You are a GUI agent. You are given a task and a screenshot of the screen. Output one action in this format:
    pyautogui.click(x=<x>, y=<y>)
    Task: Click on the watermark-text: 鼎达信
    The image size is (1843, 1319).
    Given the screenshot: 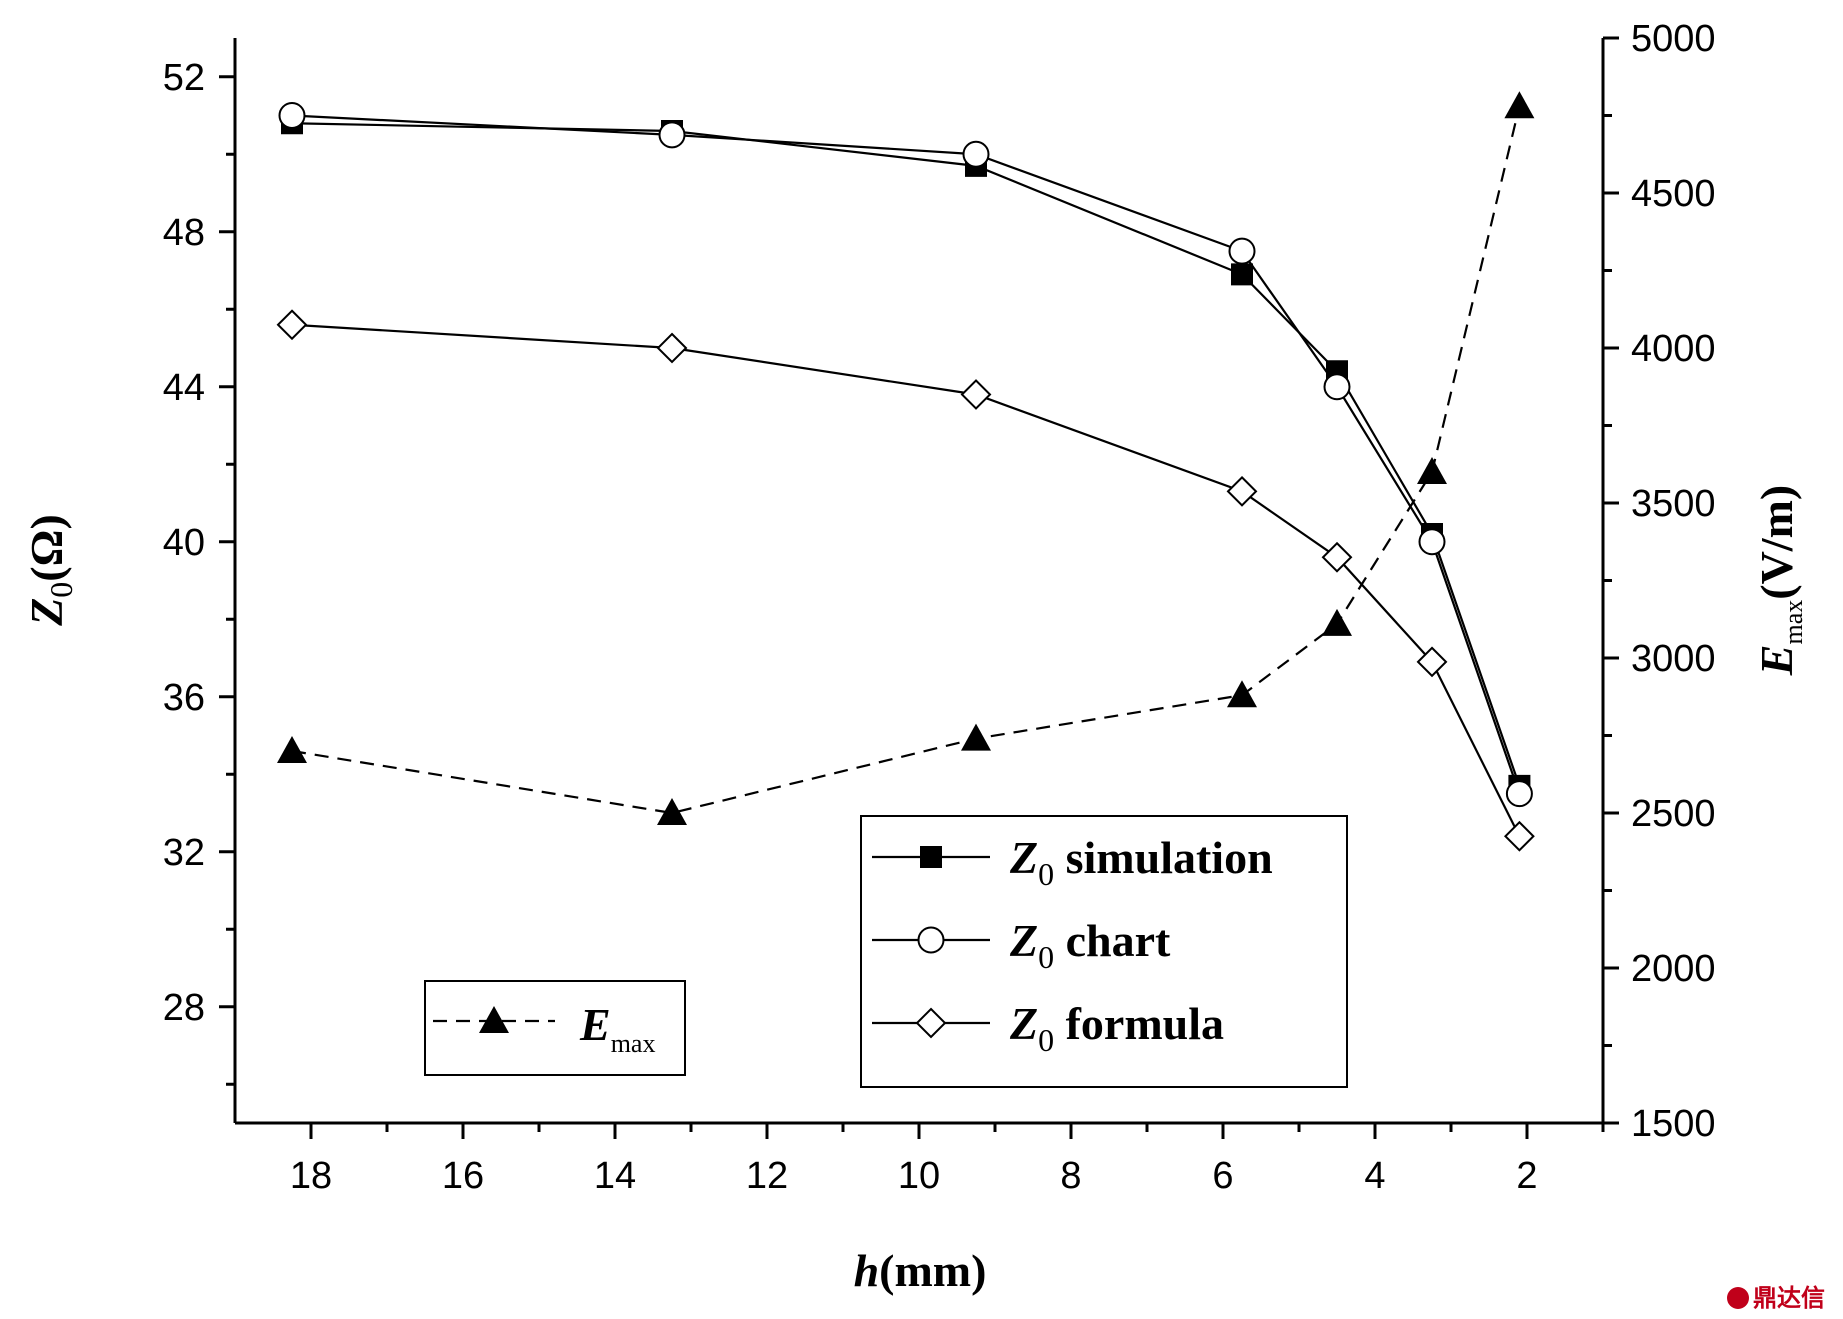 What is the action you would take?
    pyautogui.click(x=1789, y=1298)
    